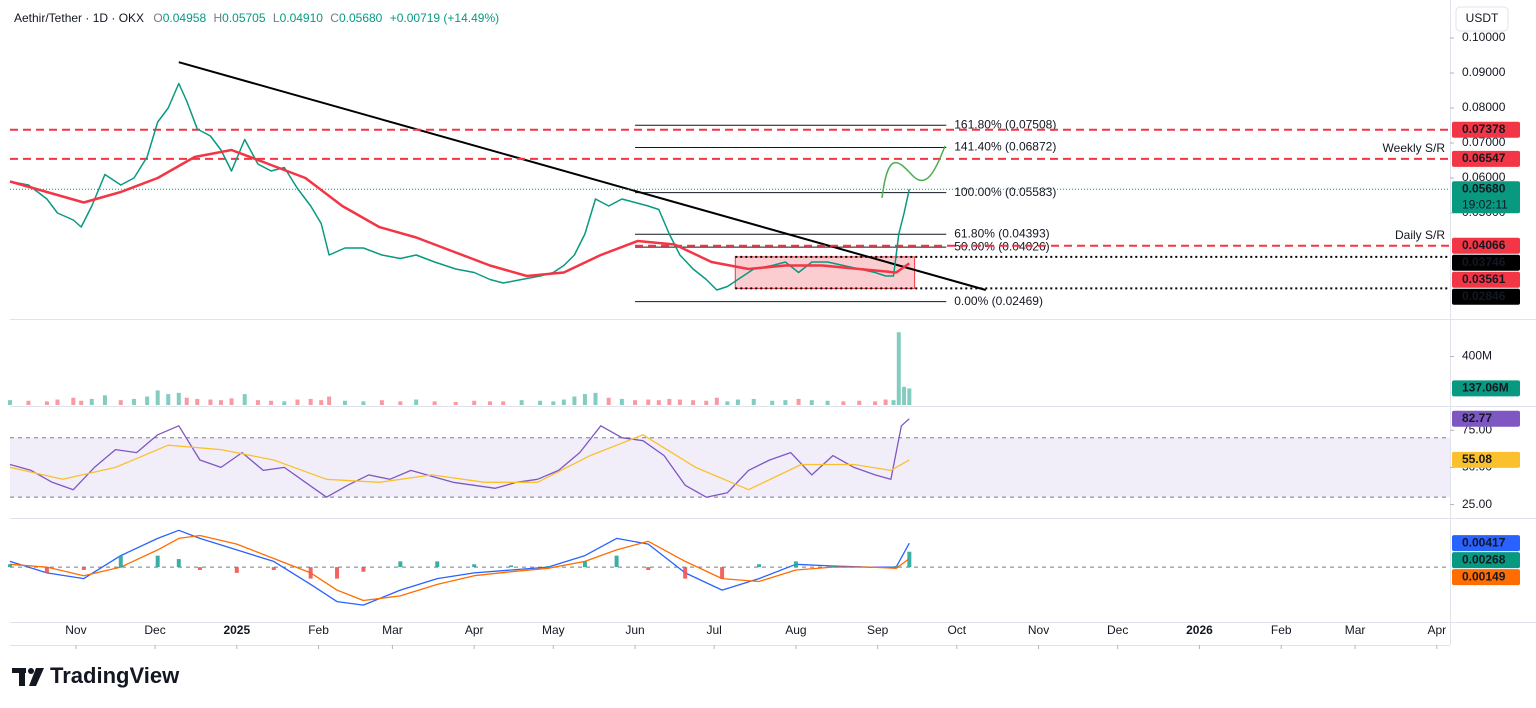  What do you see at coordinates (244, 18) in the screenshot?
I see `ohlc-value: 0.05705` at bounding box center [244, 18].